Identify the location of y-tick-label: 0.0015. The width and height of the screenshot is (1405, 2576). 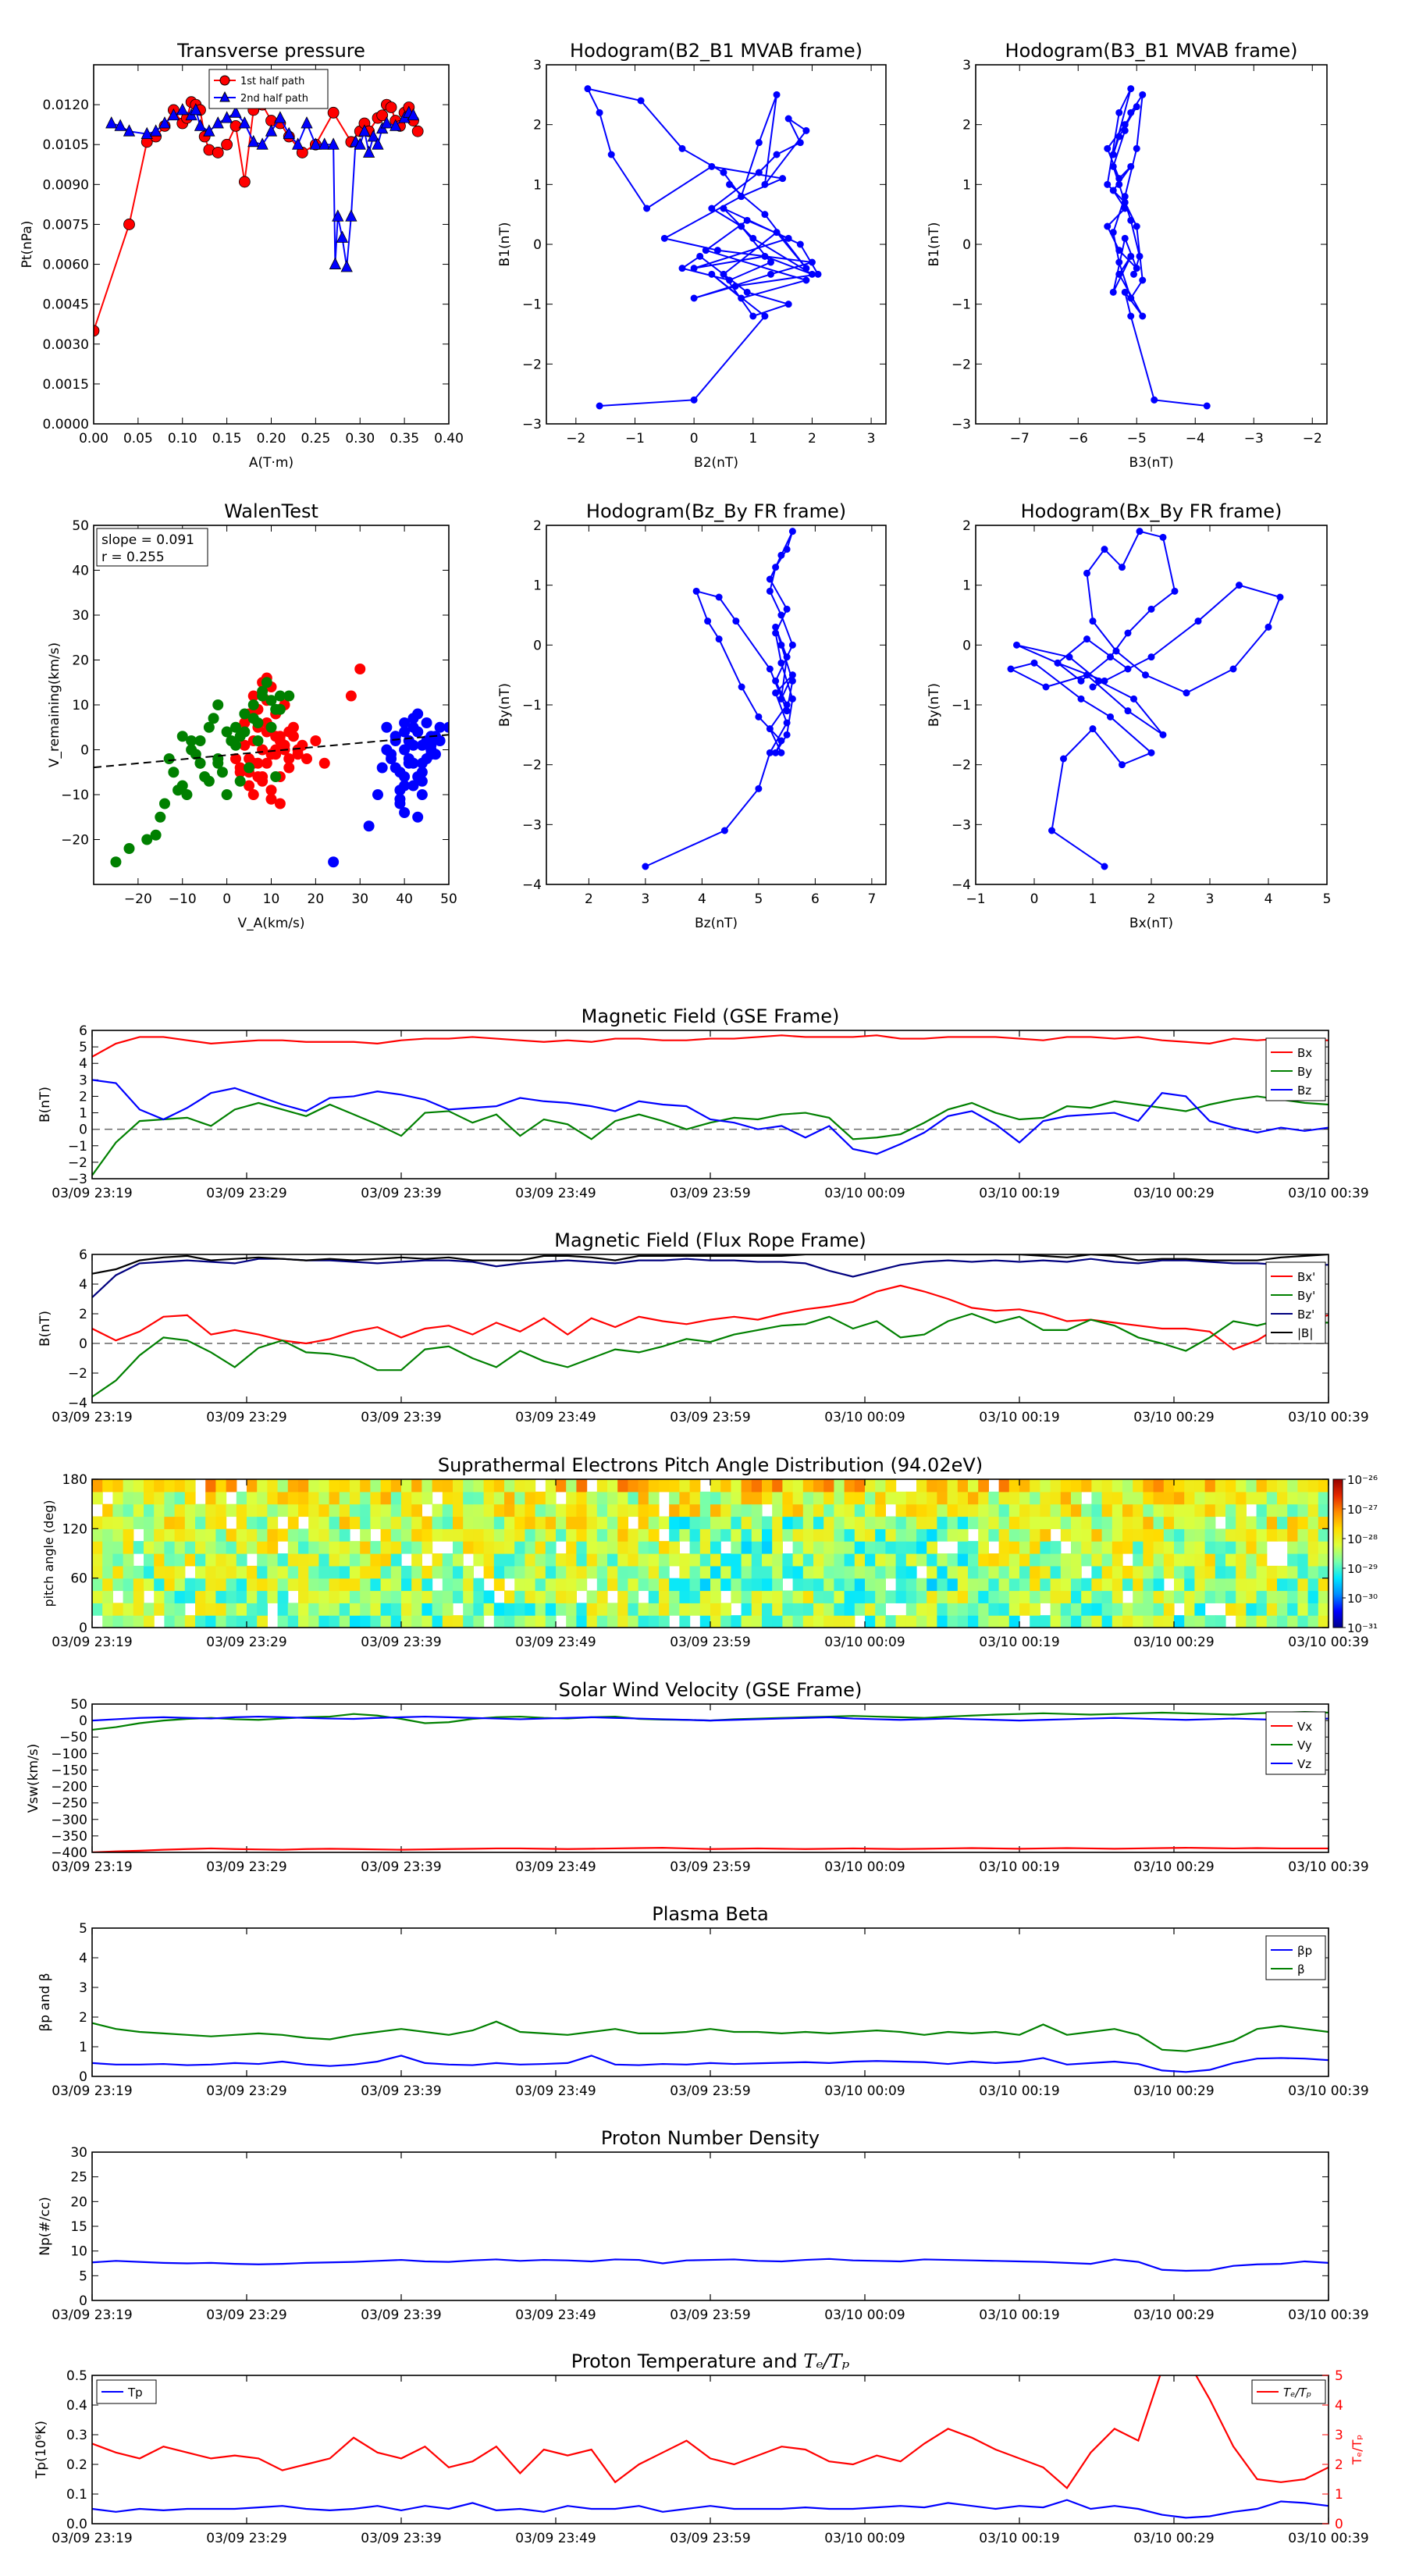
(66, 385).